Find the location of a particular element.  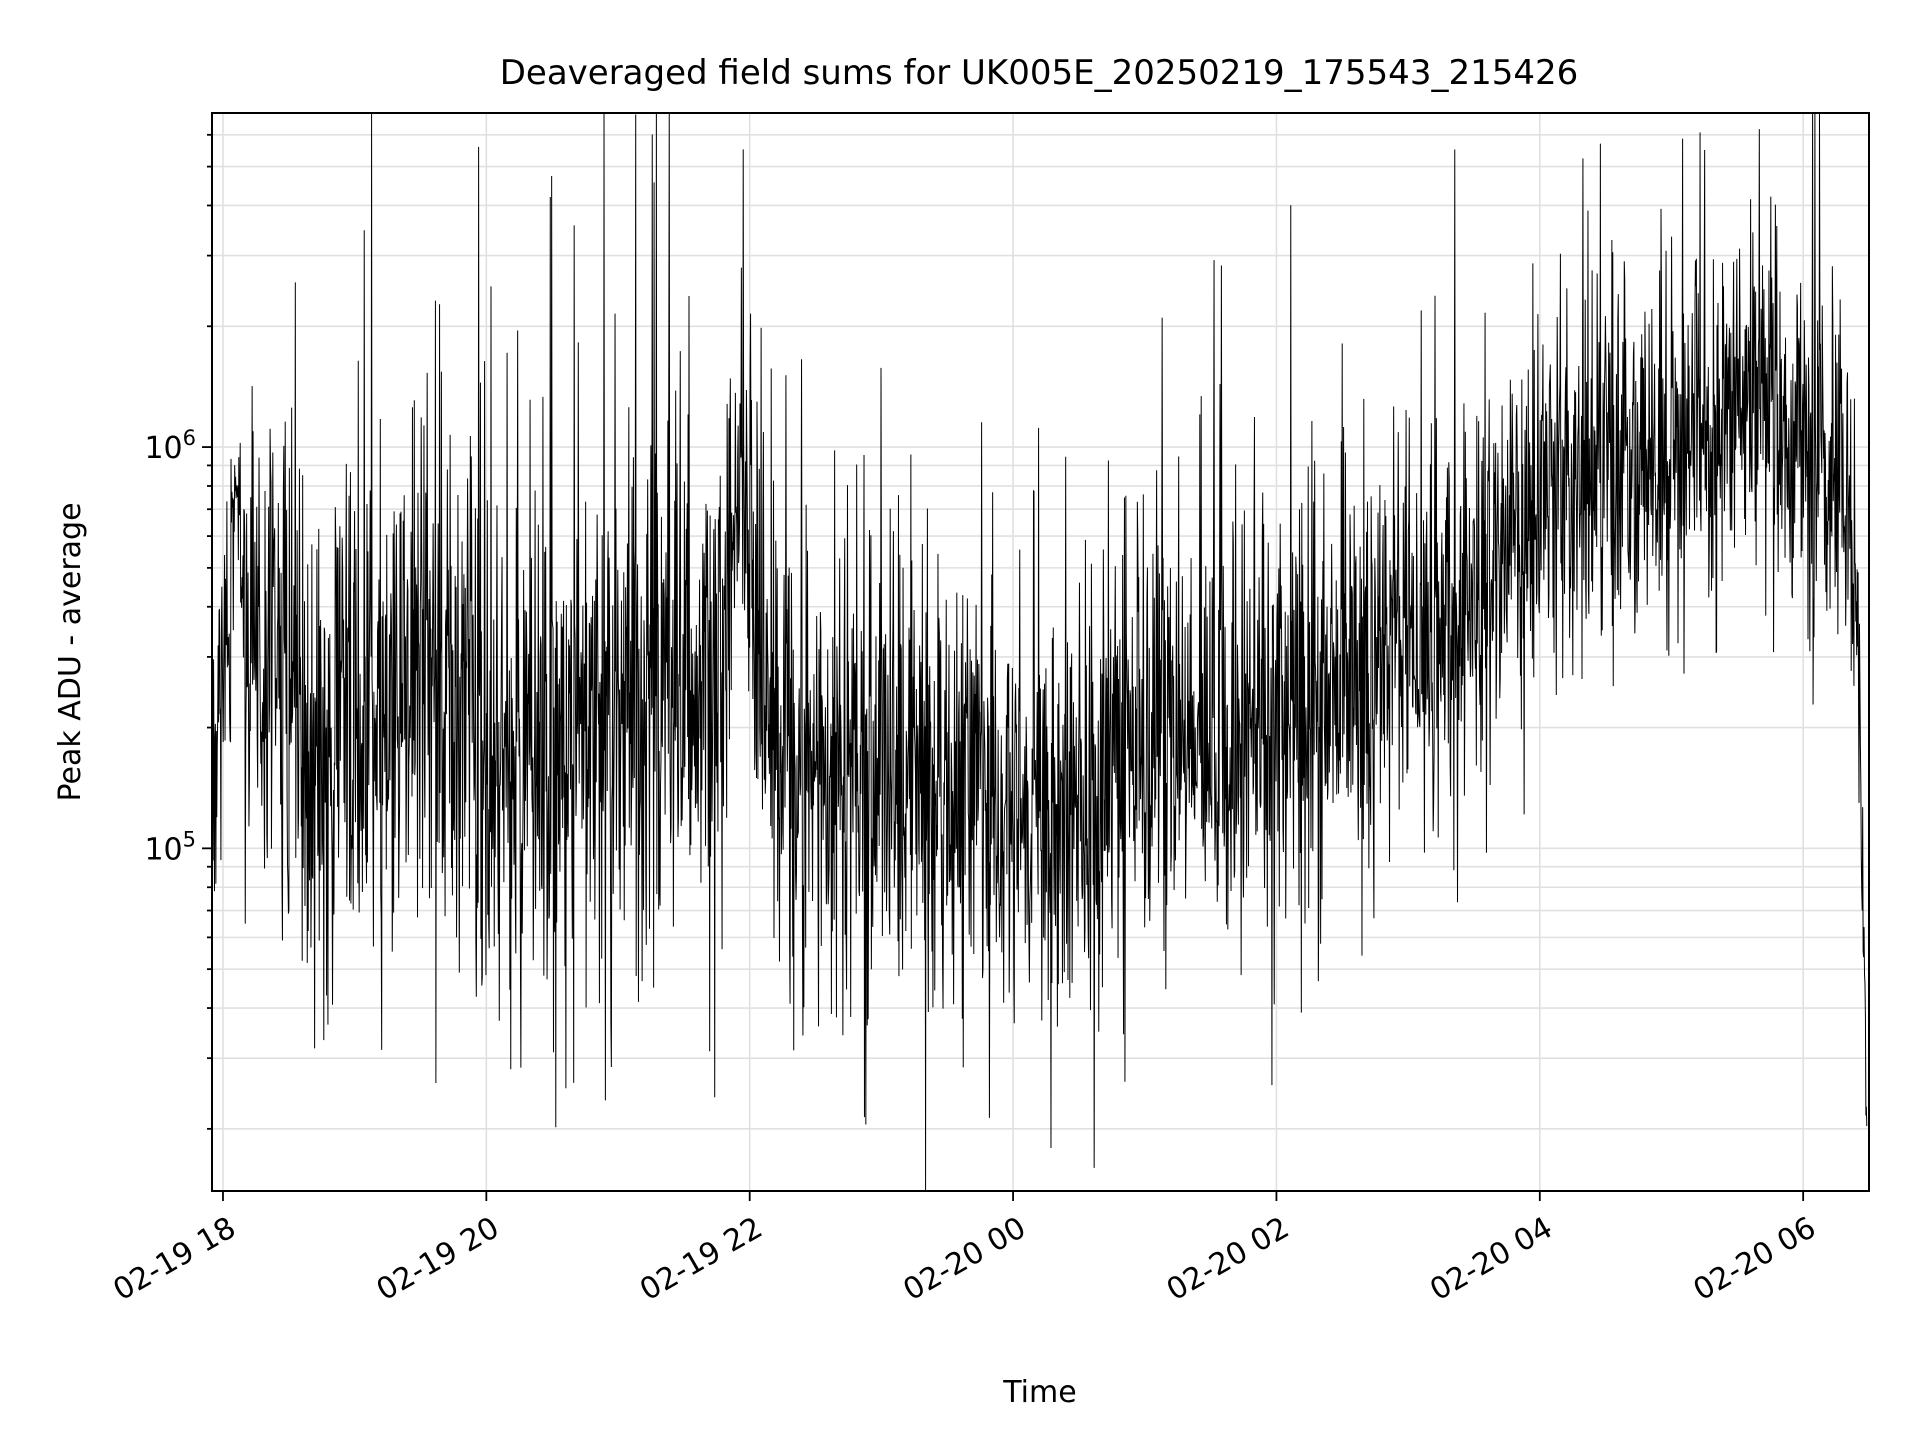

x-tick-label: 02-20 02 is located at coordinates (1228, 1259).